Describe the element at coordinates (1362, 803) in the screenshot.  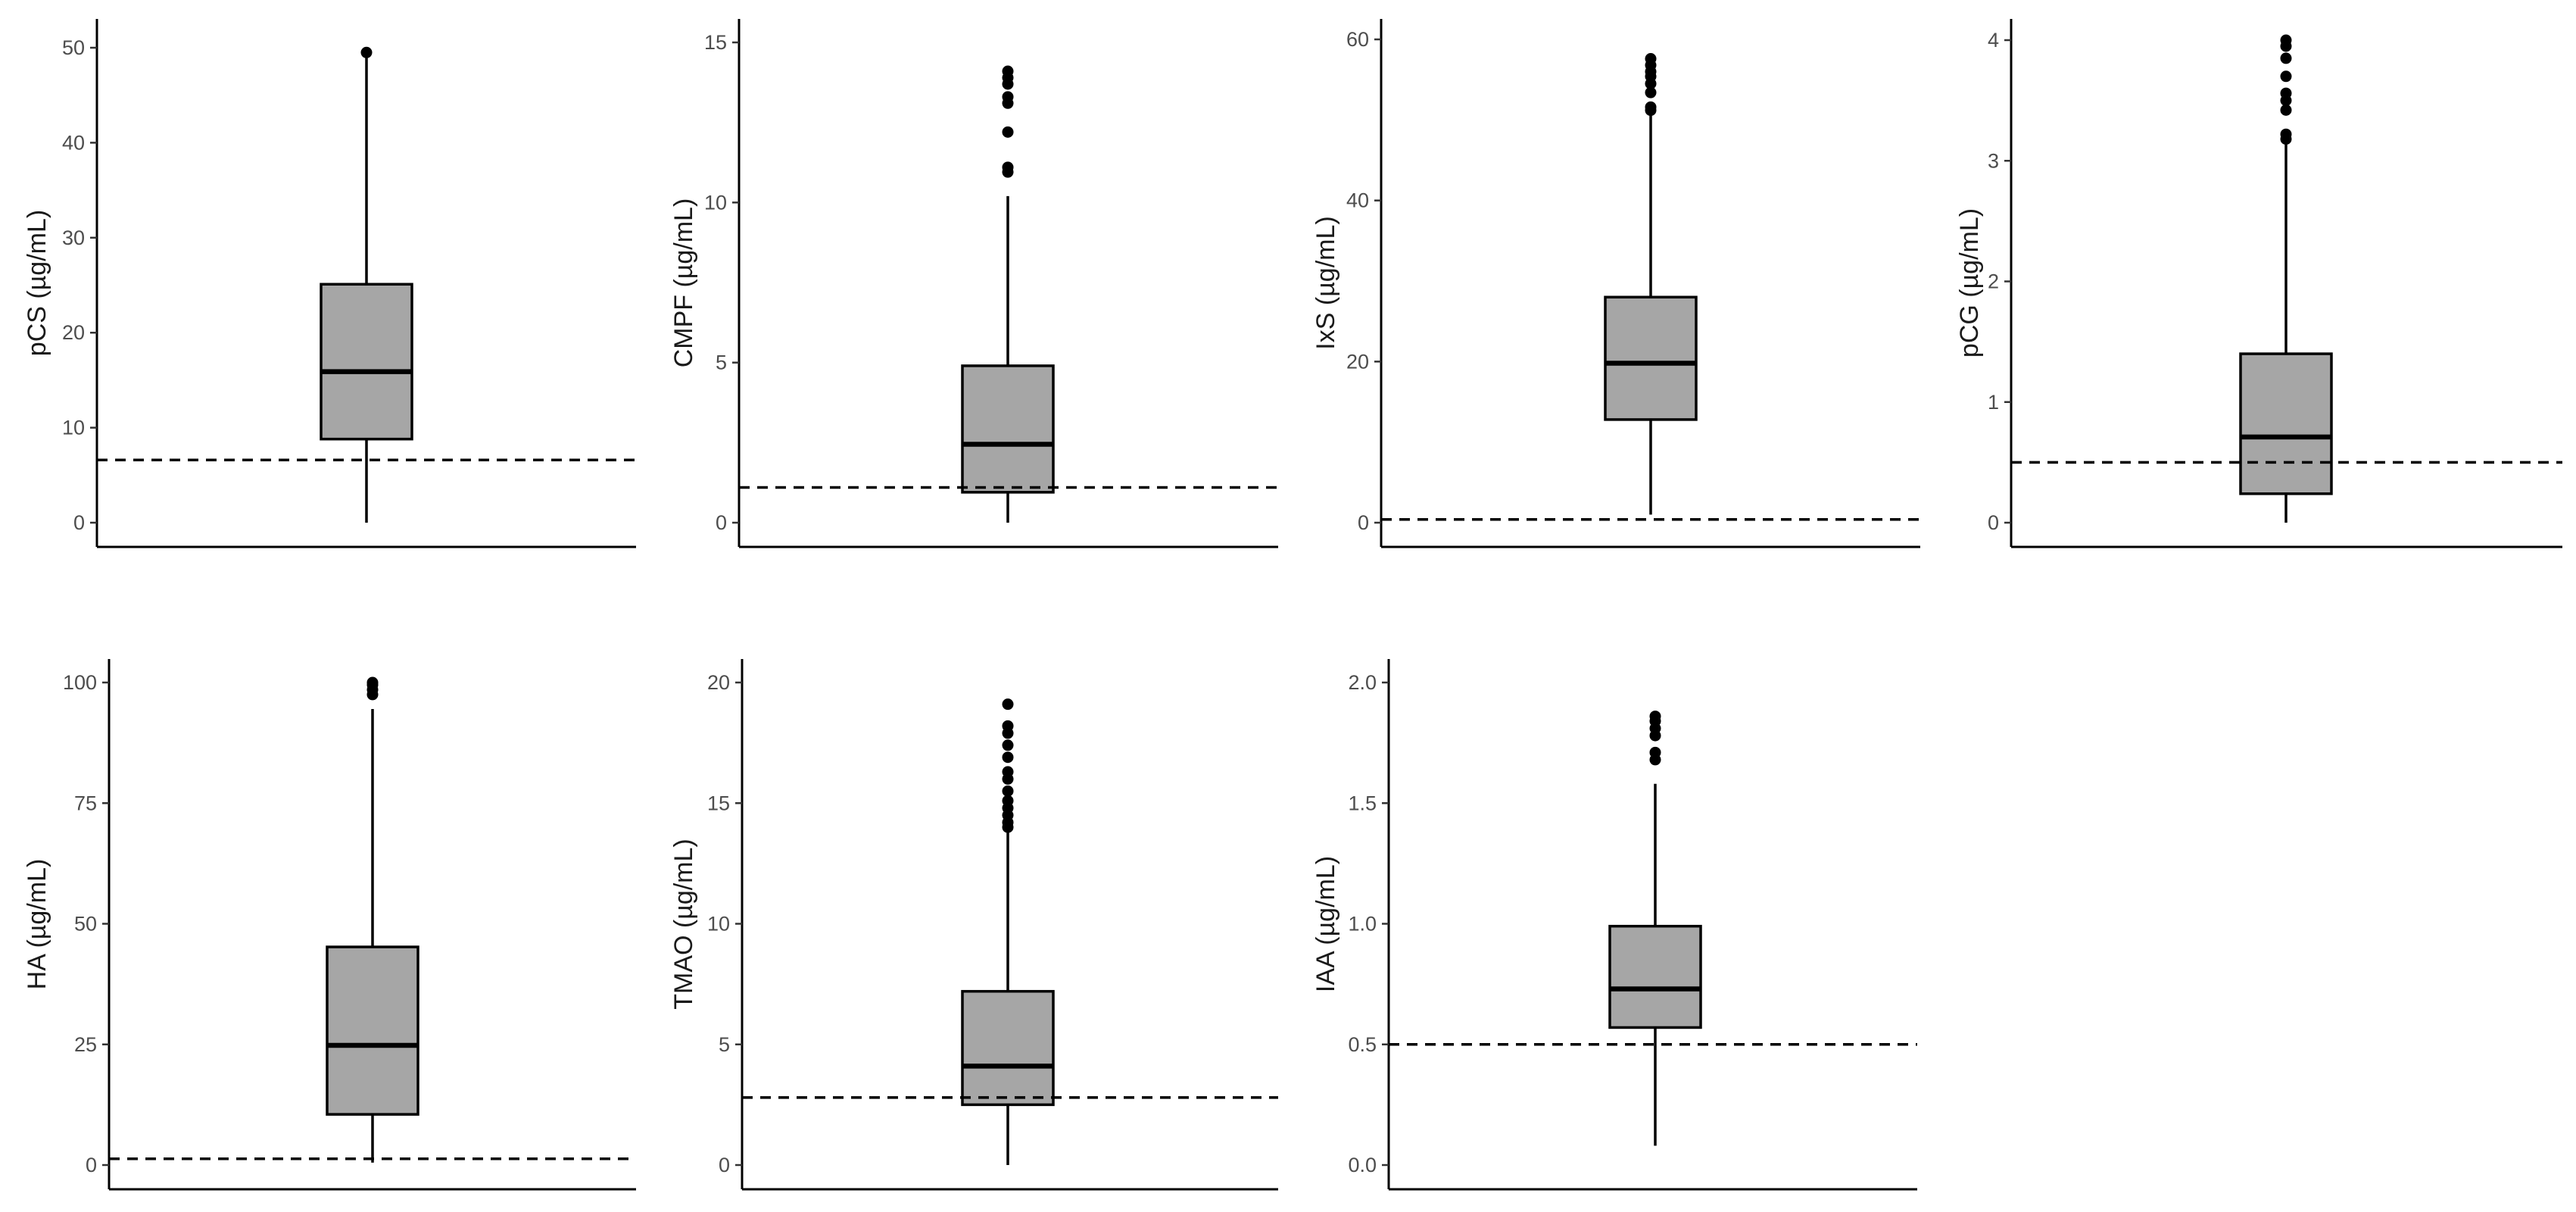
I see `y-tick-label: 1.5` at that location.